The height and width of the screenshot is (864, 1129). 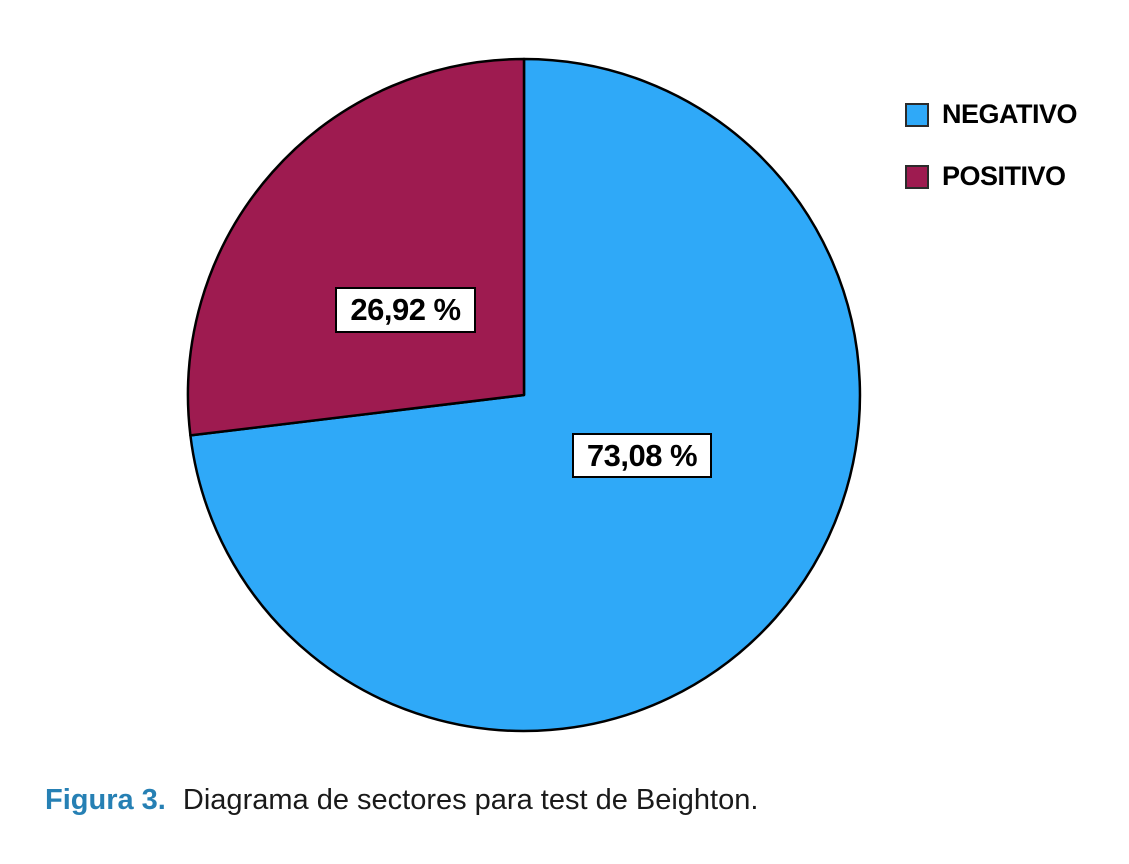 I want to click on slice-value-label-positivo: 26,92 %, so click(x=405, y=310).